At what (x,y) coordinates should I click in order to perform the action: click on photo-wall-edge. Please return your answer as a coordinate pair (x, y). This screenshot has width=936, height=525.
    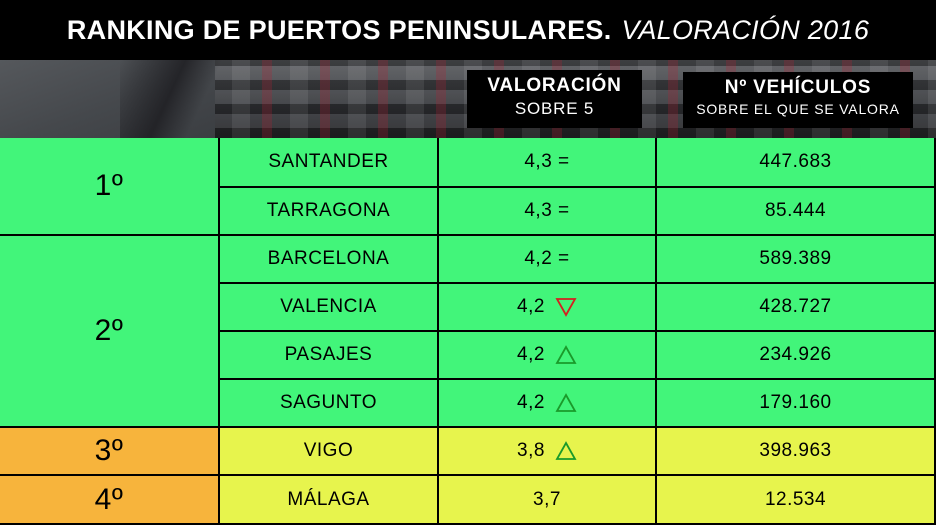
    Looking at the image, I should click on (175, 99).